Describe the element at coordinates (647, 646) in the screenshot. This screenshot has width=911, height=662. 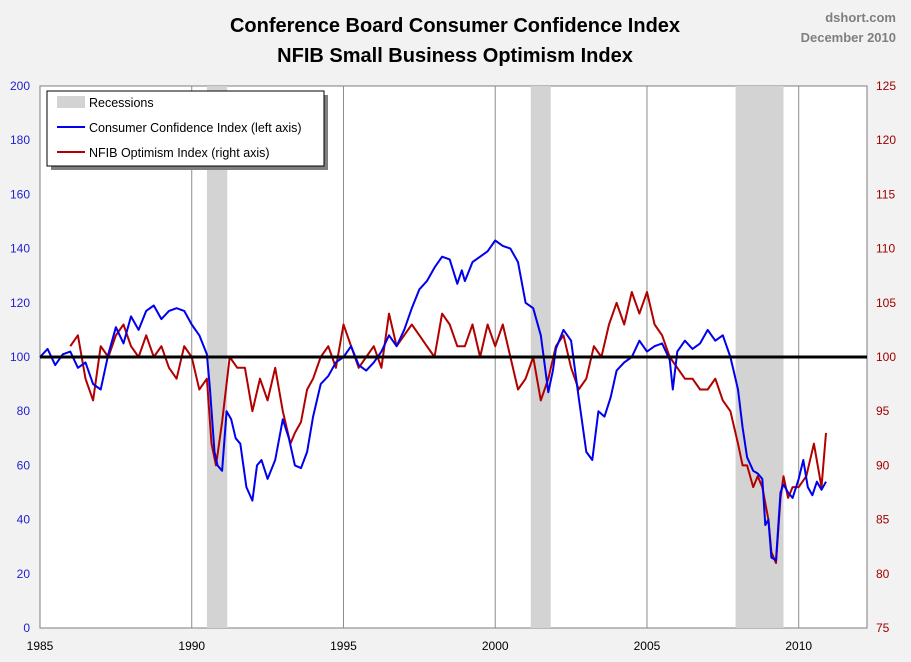
I see `x-tick-label: 2005` at that location.